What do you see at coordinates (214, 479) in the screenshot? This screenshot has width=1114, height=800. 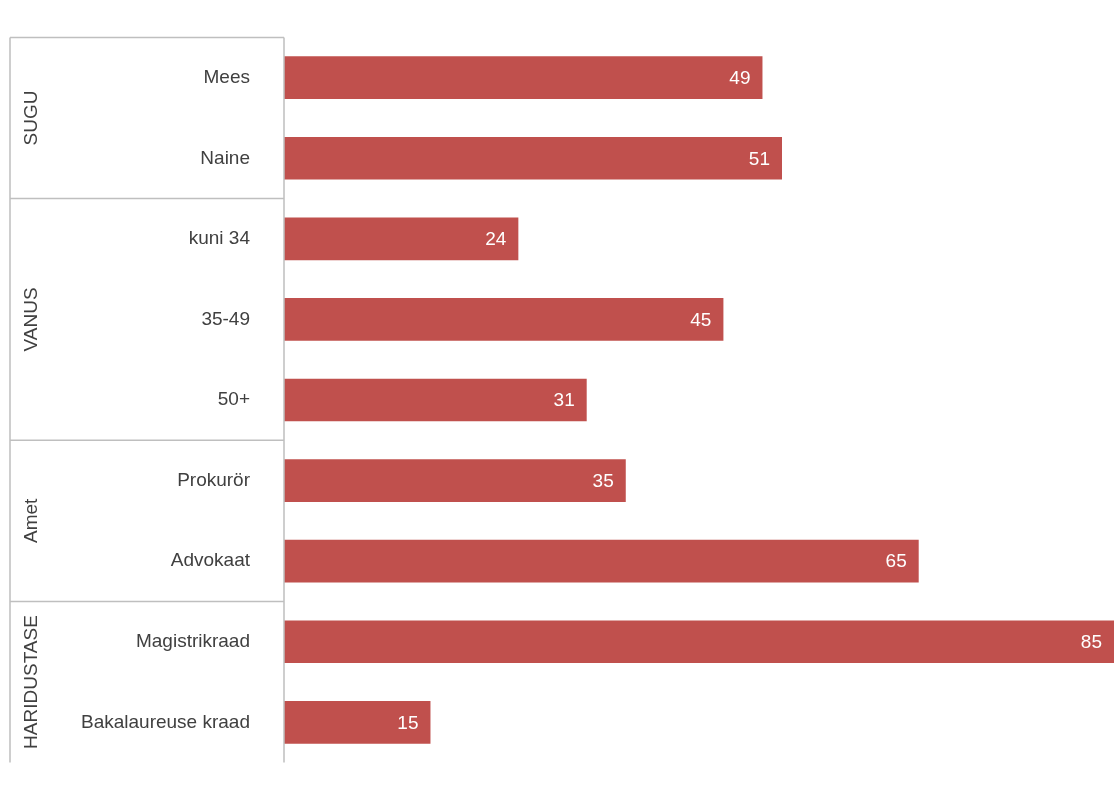 I see `y-tick-label: Prokurör` at bounding box center [214, 479].